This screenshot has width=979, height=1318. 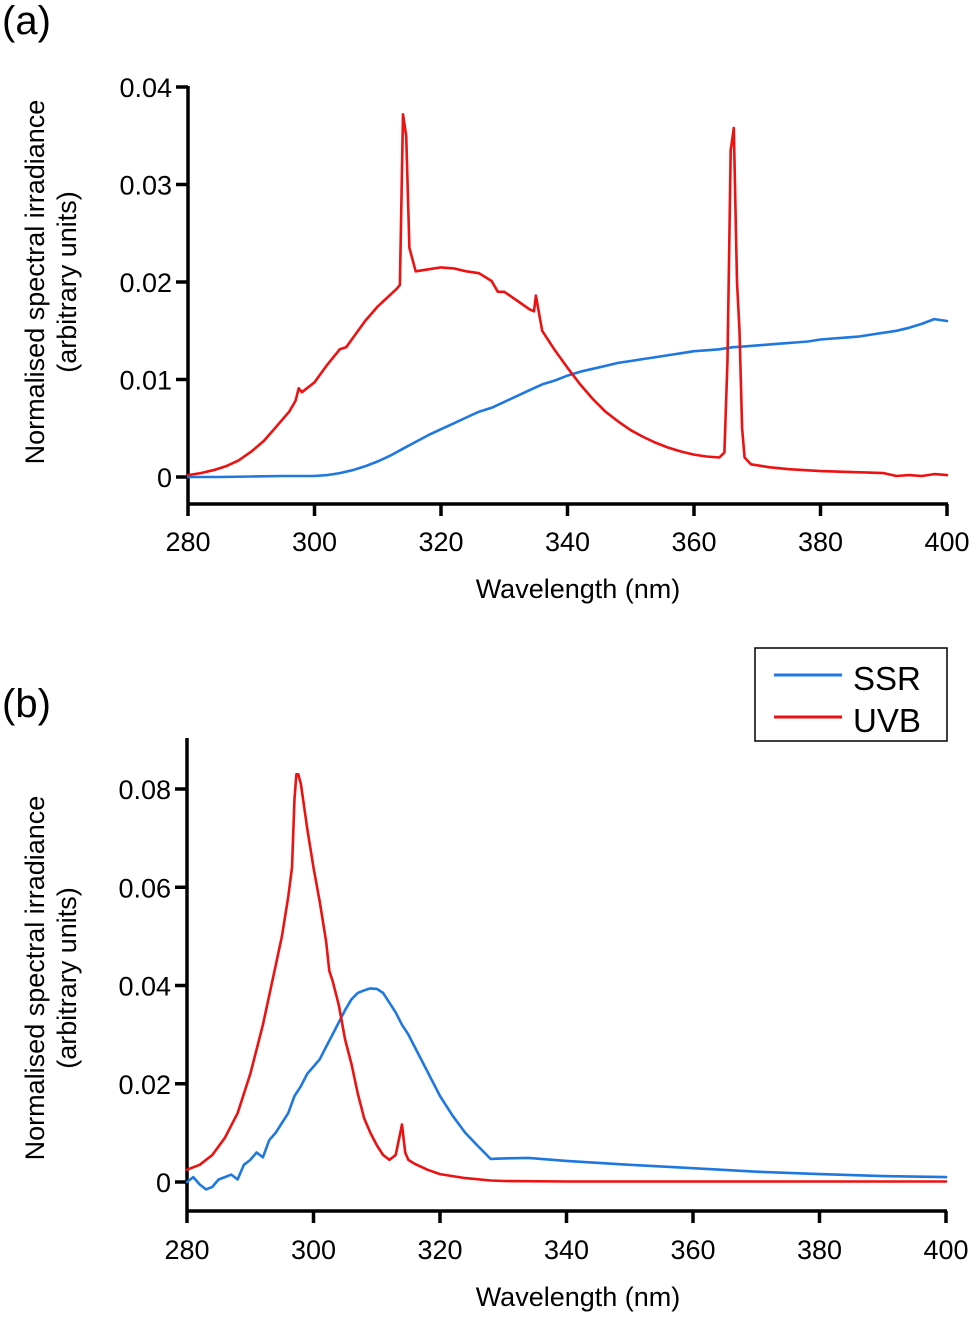 I want to click on panel-a-label: (a), so click(x=26, y=21).